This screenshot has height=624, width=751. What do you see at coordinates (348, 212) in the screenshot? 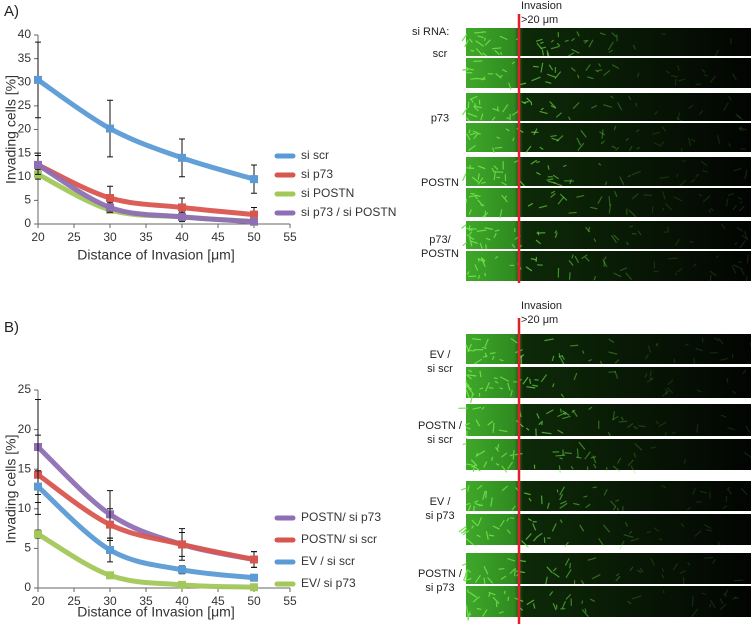
I see `legend-label: si p73 / si POSTN` at bounding box center [348, 212].